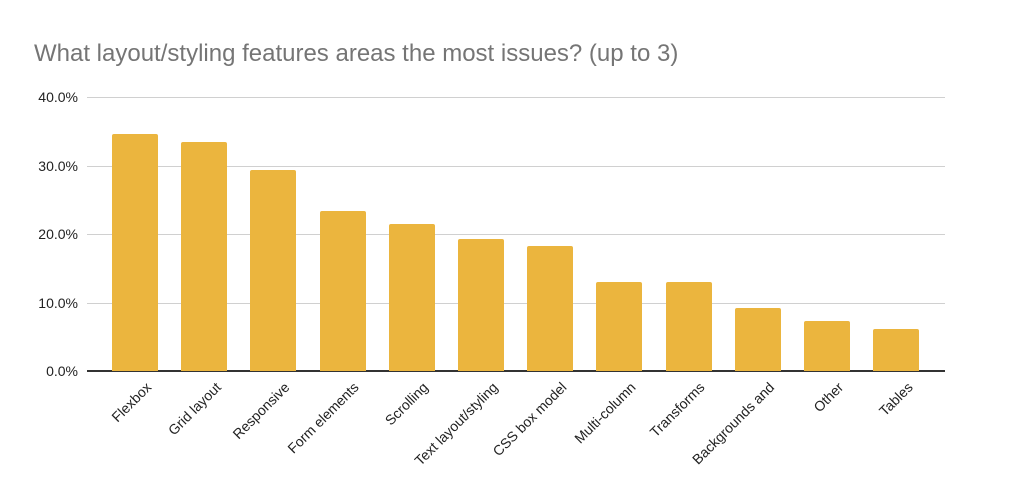  Describe the element at coordinates (516, 371) in the screenshot. I see `x-axis-line` at that location.